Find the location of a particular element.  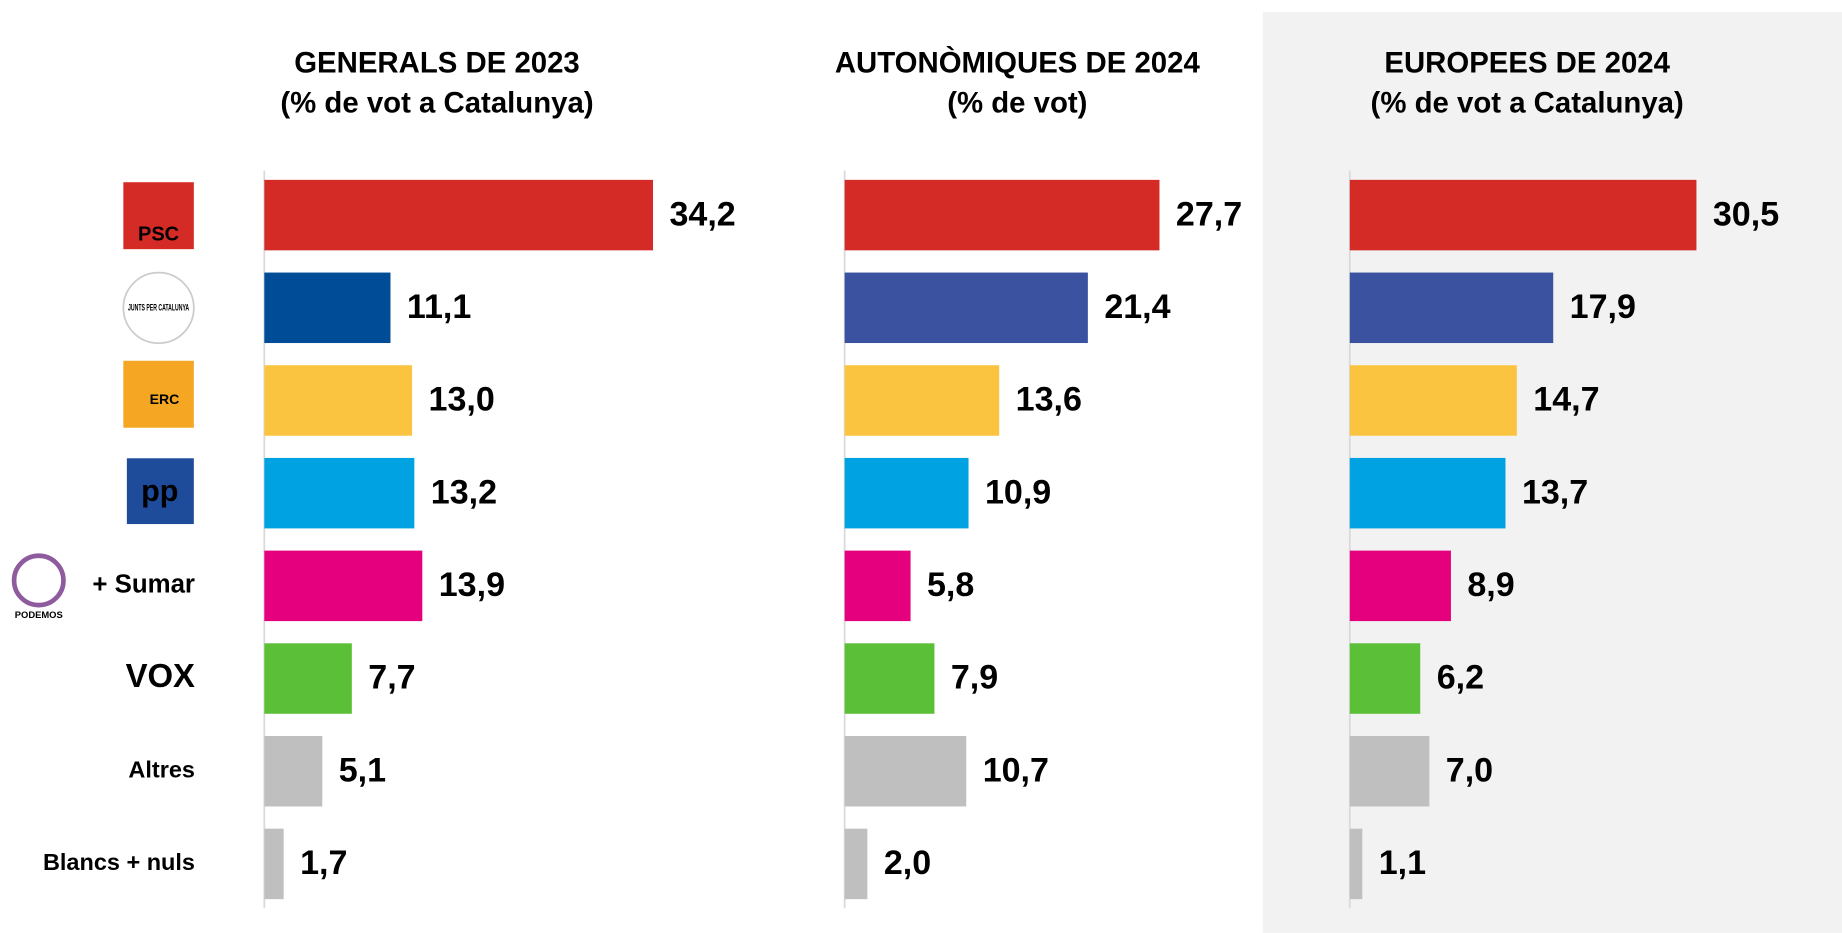

value-label: 7,9 is located at coordinates (974, 678).